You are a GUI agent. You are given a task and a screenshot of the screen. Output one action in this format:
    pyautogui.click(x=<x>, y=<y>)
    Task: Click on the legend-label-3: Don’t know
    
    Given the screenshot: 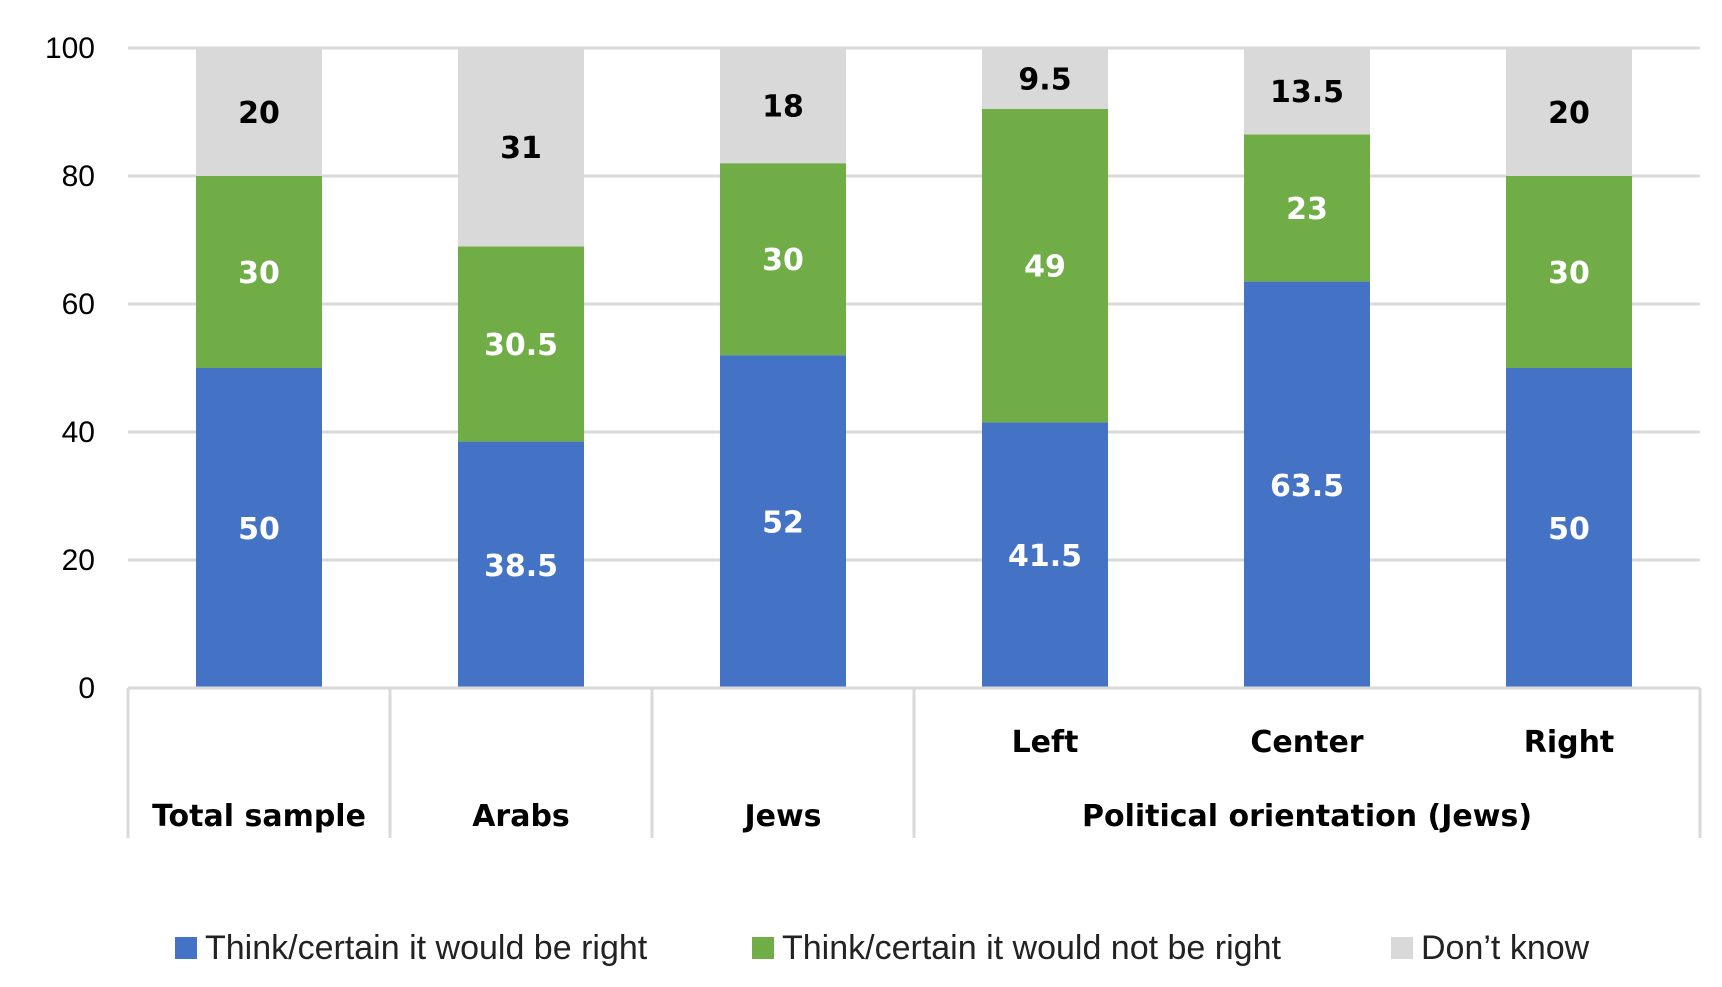 What is the action you would take?
    pyautogui.click(x=1505, y=948)
    